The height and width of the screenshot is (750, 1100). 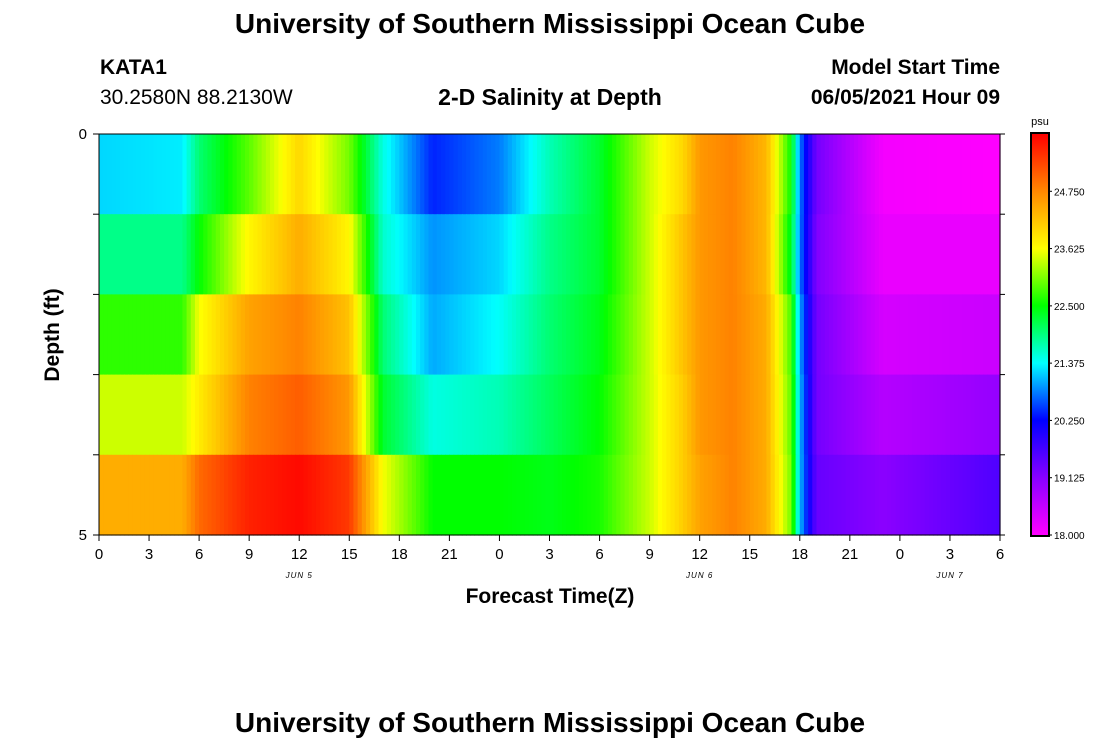 I want to click on colorbar-unit: psu, so click(x=1040, y=122).